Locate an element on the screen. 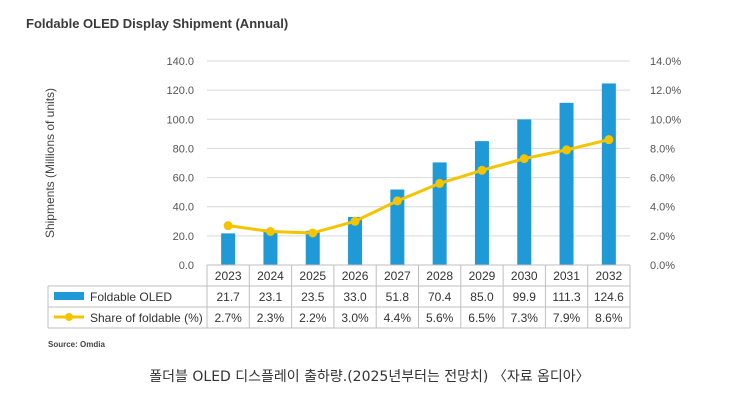 This screenshot has width=739, height=407. x-axis-tick-label: 2026 is located at coordinates (355, 276).